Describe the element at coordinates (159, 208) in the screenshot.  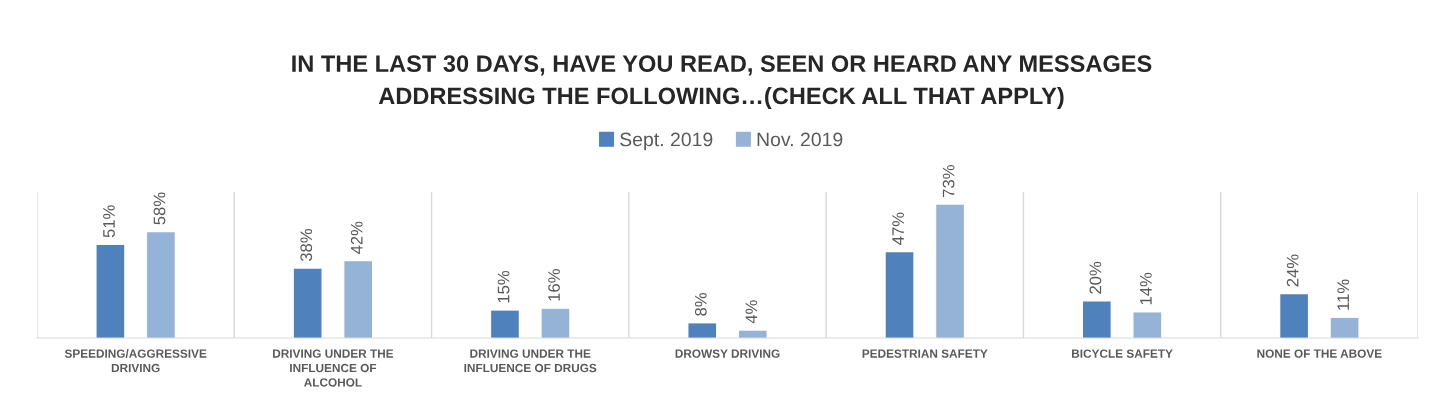
I see `data-label: 58%` at that location.